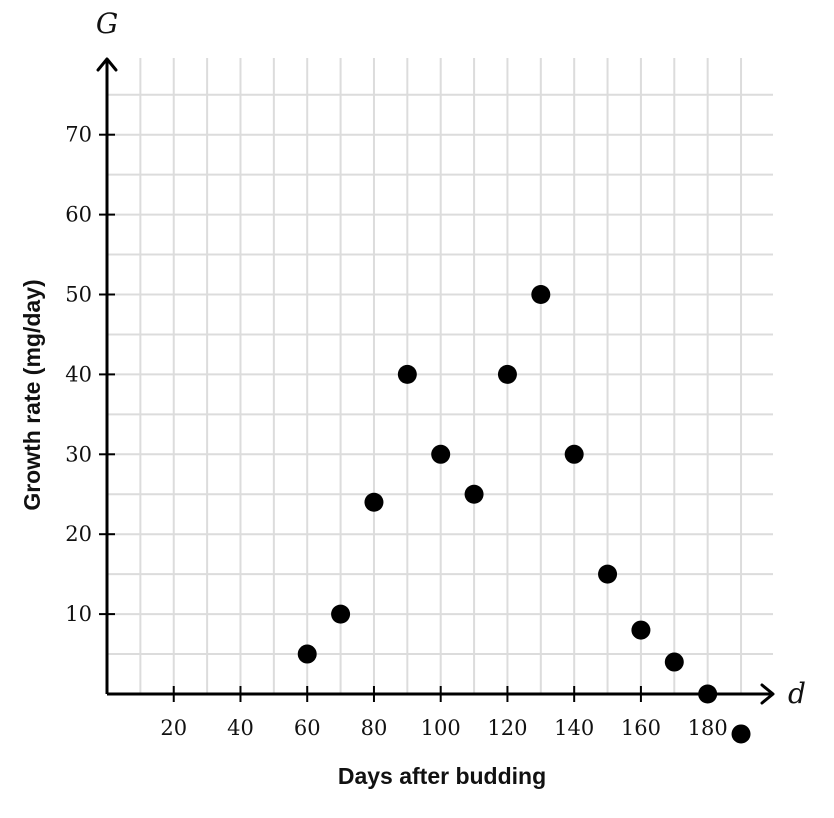 The width and height of the screenshot is (834, 818). What do you see at coordinates (574, 728) in the screenshot?
I see `x-tick-label: 140` at bounding box center [574, 728].